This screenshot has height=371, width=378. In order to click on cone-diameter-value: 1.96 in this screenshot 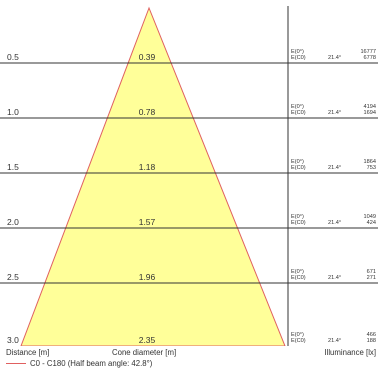, I will do `click(147, 277)`.